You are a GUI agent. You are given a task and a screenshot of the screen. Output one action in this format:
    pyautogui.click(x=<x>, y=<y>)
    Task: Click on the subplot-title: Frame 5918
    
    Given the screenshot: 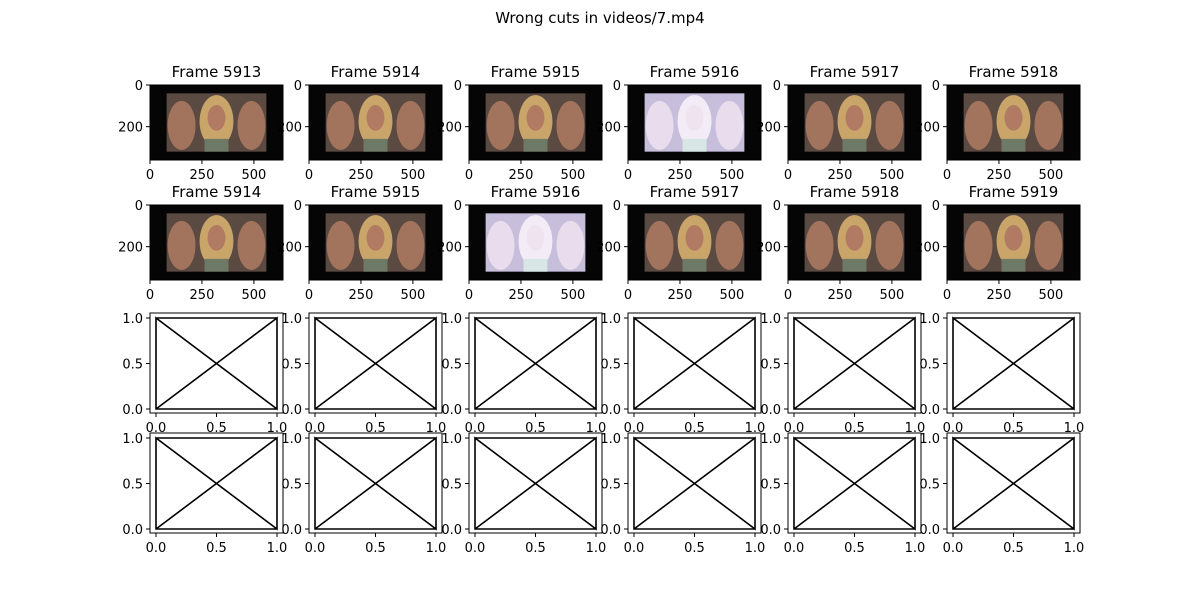 What is the action you would take?
    pyautogui.click(x=1014, y=72)
    